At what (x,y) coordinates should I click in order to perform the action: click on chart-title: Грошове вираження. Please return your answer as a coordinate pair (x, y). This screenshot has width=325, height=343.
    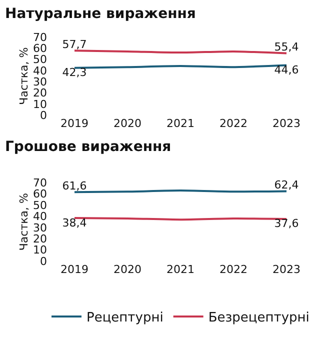
    Looking at the image, I should click on (88, 147).